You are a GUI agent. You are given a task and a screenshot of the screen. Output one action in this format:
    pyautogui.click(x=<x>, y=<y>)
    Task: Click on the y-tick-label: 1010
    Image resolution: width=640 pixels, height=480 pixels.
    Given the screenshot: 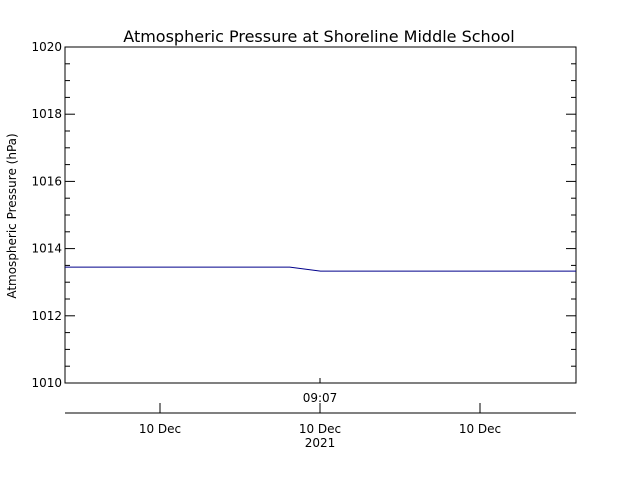 What is the action you would take?
    pyautogui.click(x=46, y=383)
    